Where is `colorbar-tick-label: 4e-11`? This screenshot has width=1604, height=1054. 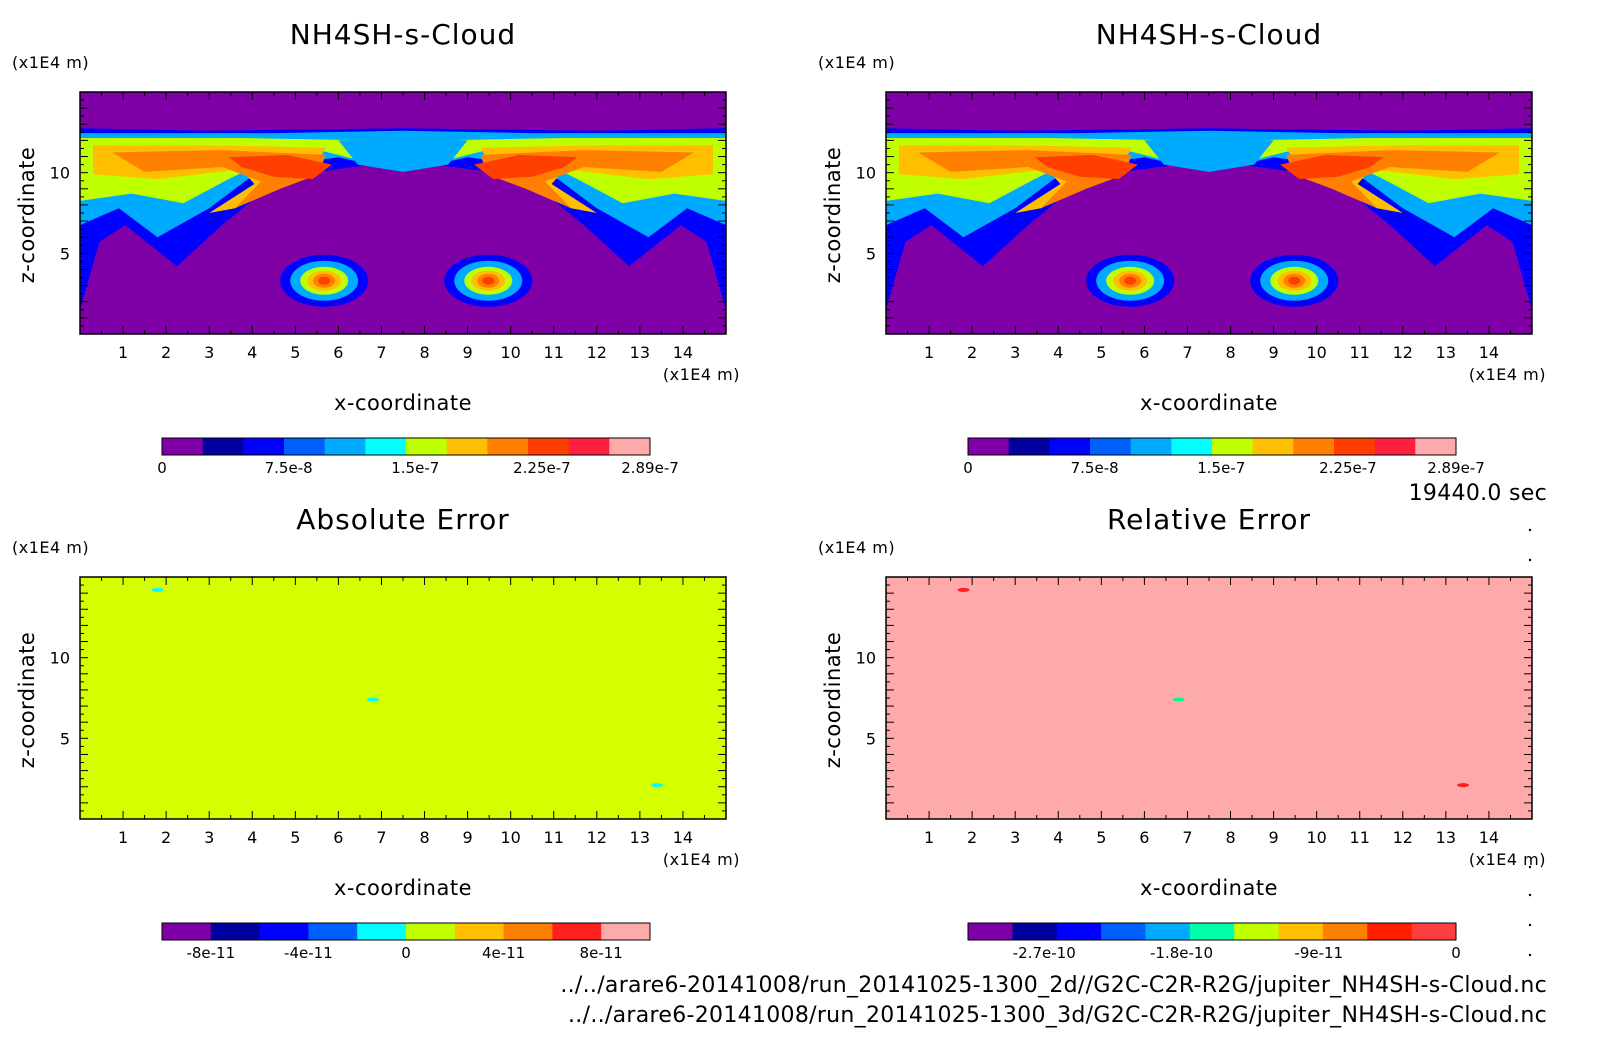
colorbar-tick-label: 4e-11 is located at coordinates (503, 953).